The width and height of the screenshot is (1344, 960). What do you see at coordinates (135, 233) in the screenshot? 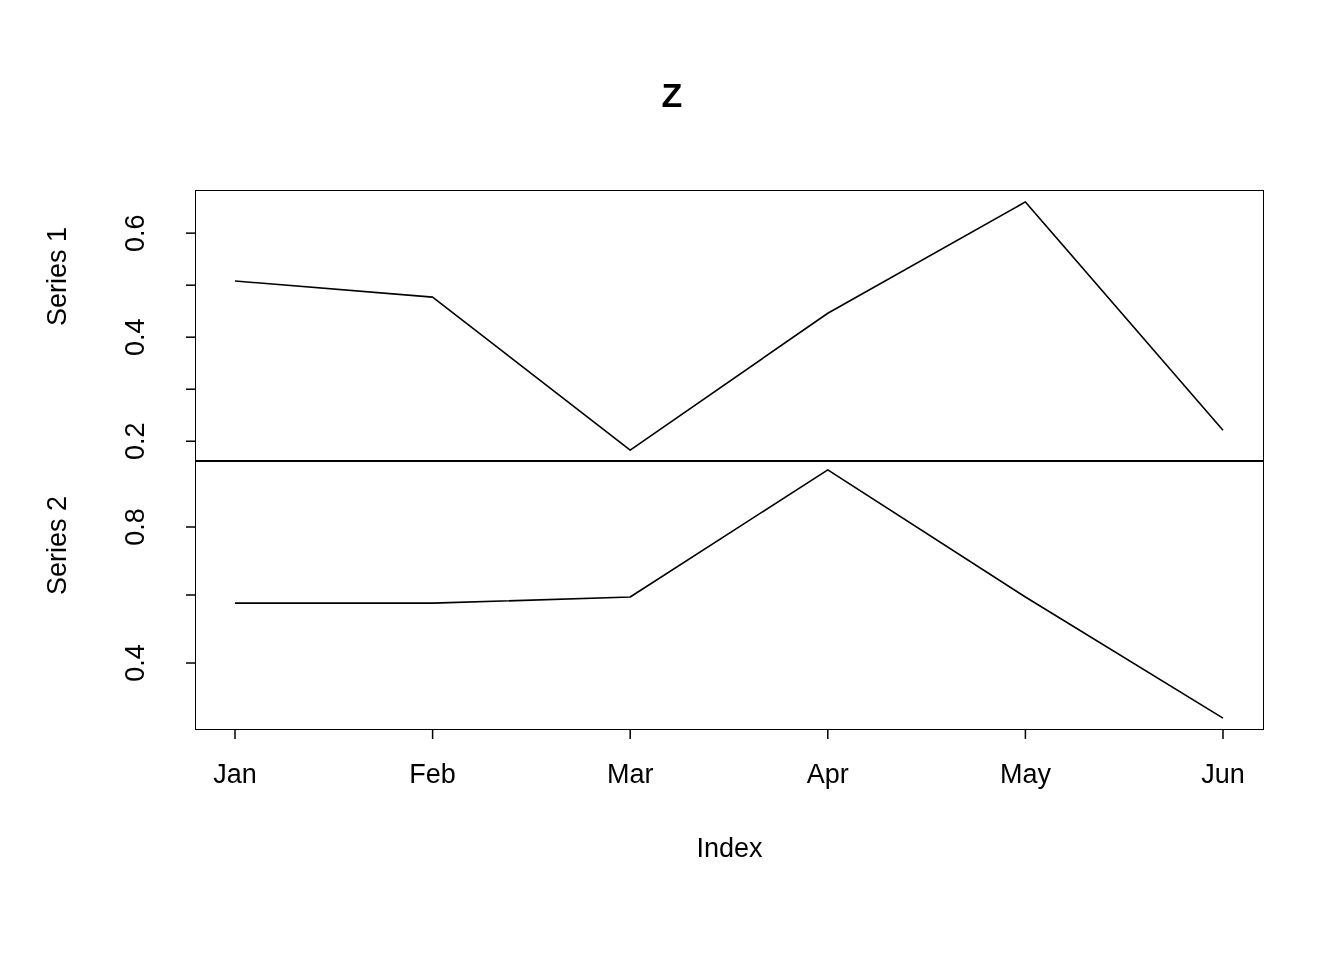
I see `y-tick-label: 0.6` at bounding box center [135, 233].